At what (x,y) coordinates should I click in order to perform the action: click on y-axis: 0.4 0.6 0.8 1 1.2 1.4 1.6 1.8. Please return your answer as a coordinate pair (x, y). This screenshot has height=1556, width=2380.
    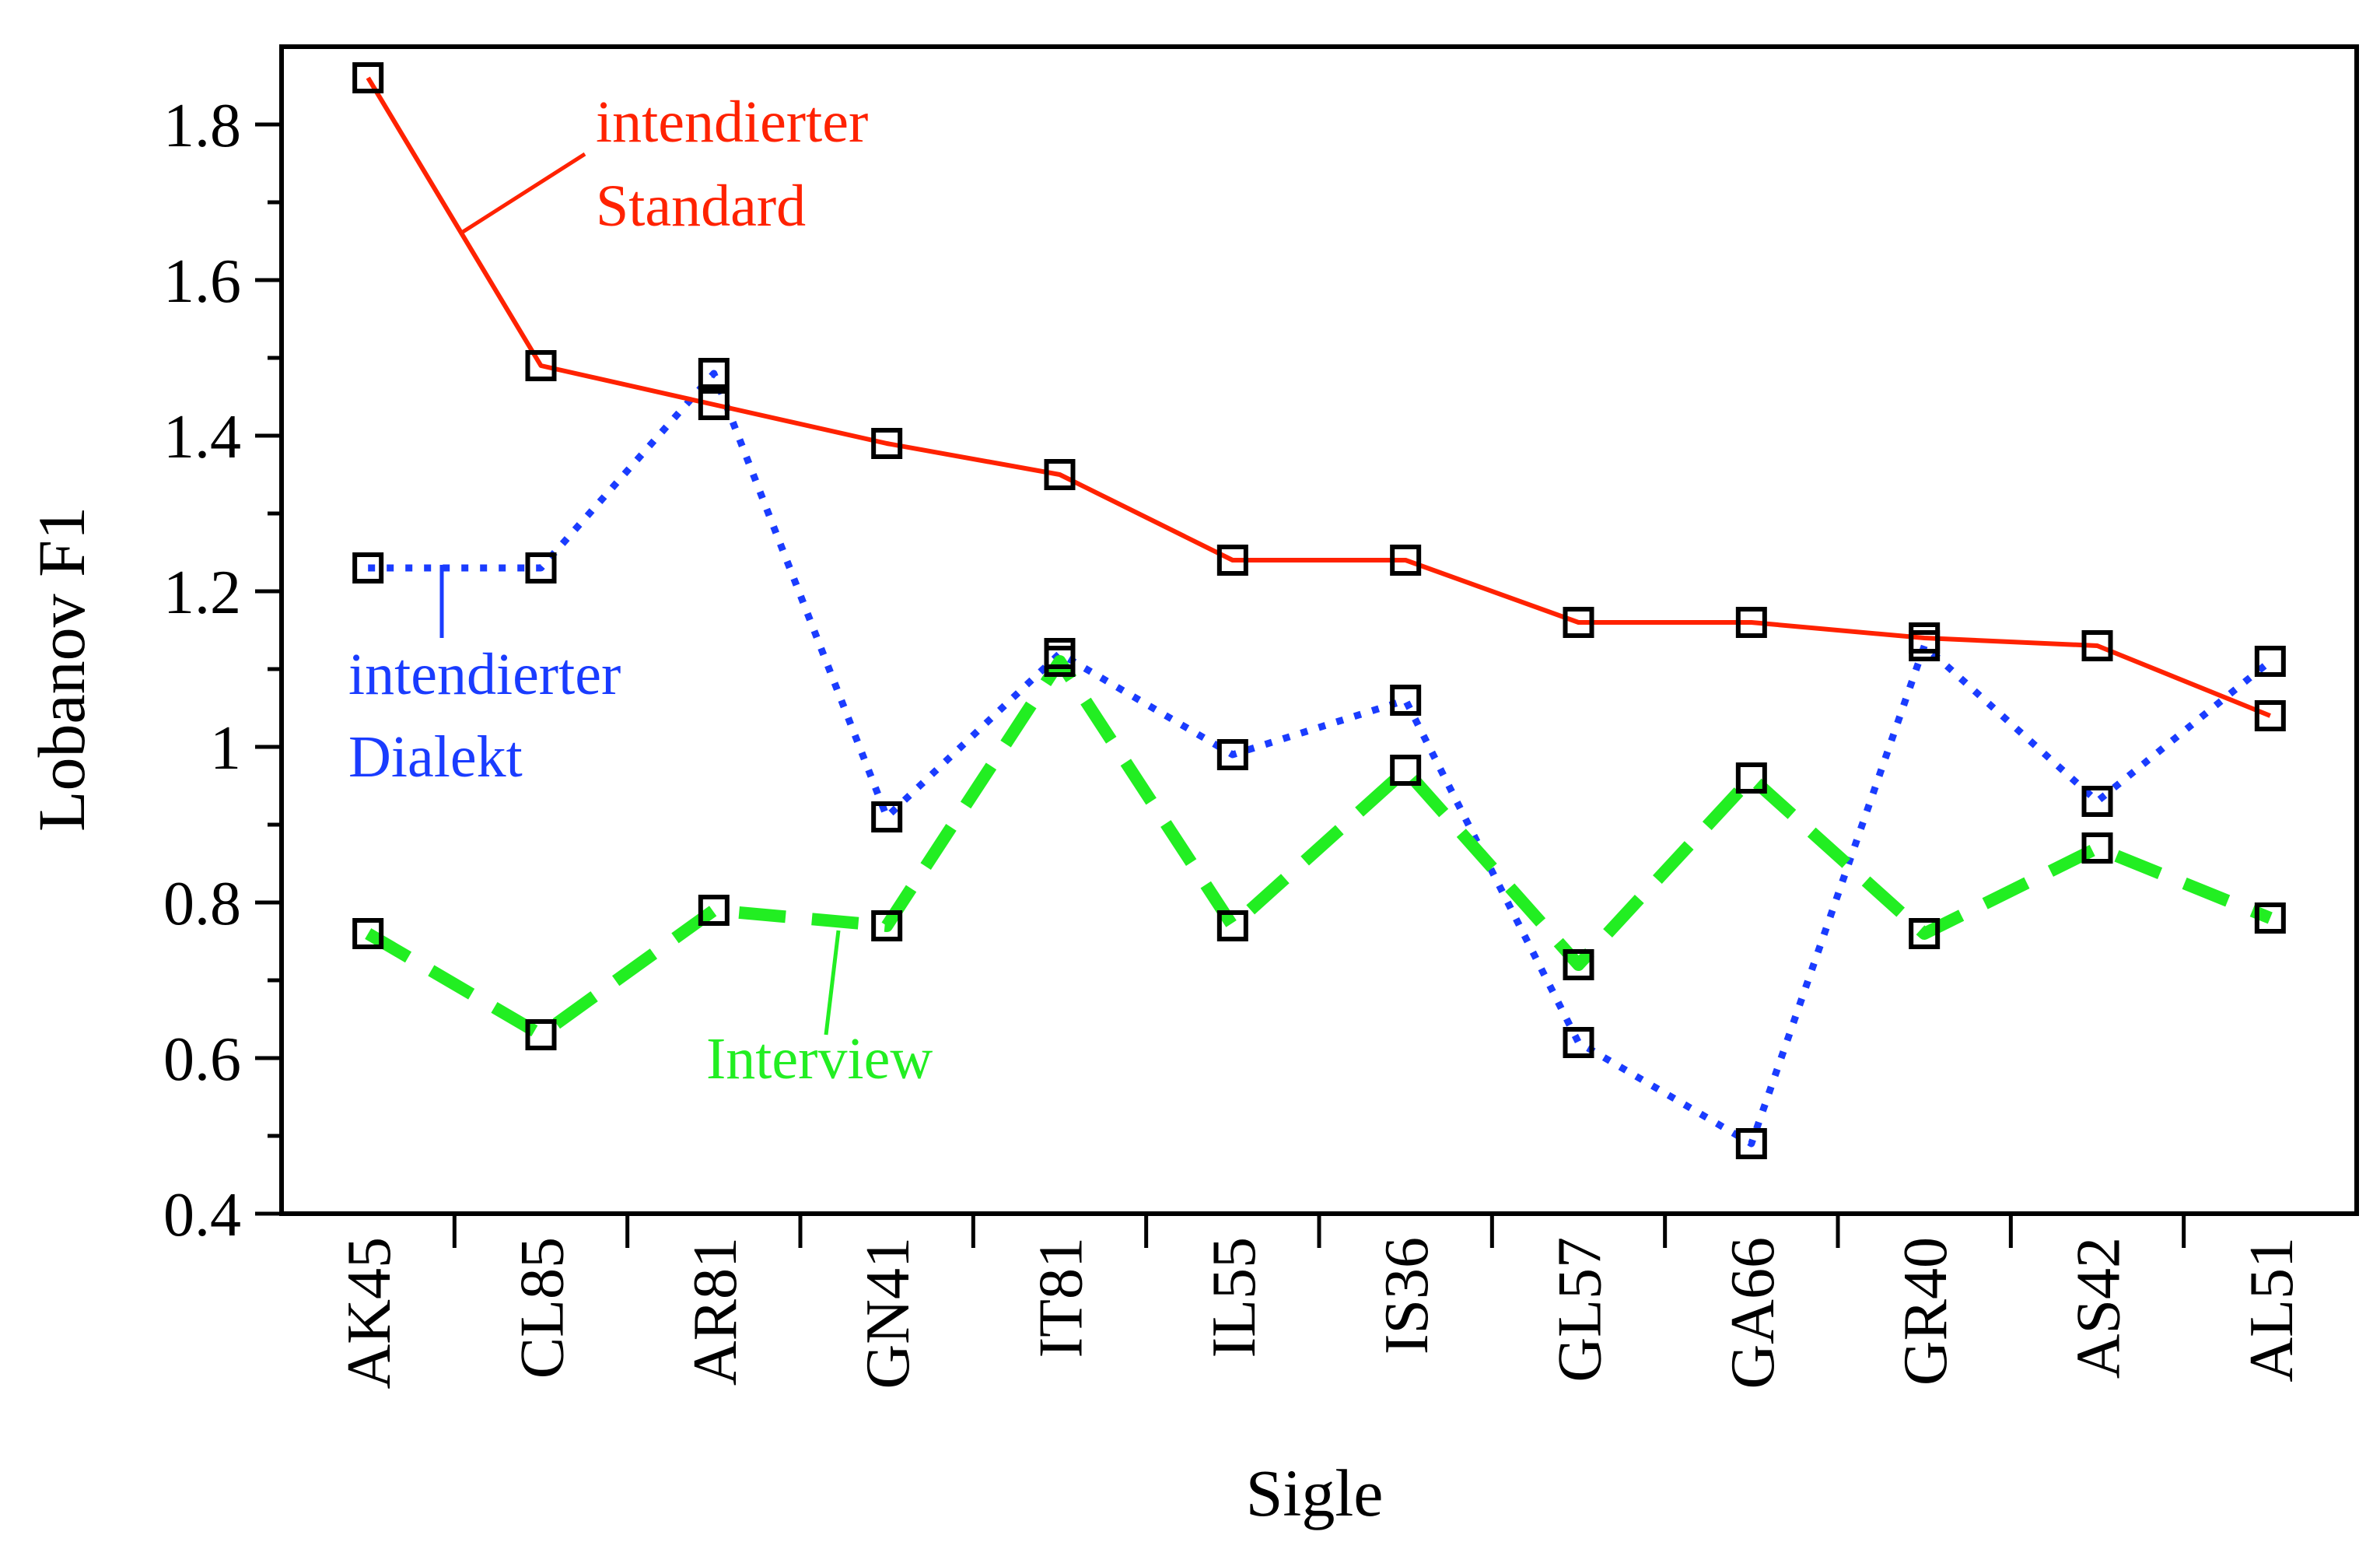
    Looking at the image, I should click on (223, 670).